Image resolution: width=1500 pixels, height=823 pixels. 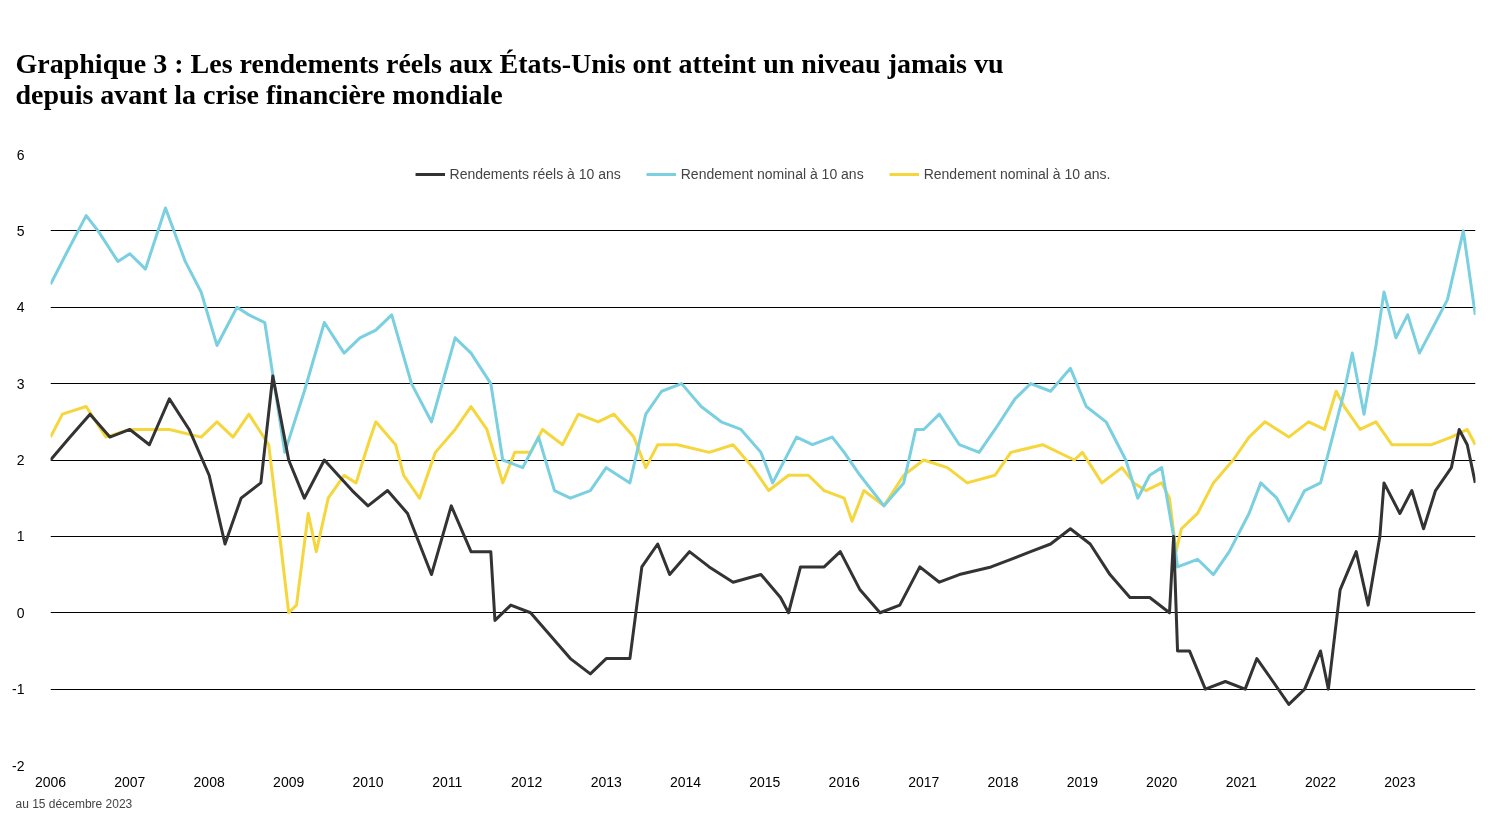 I want to click on text: au 15 décembre 2023, so click(x=74, y=803).